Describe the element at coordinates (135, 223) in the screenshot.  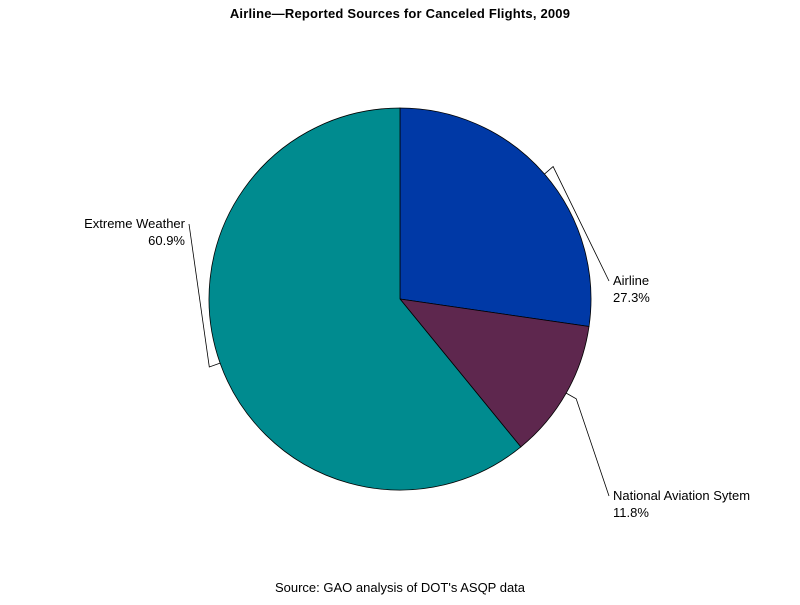
I see `slice-label: Extreme Weather` at that location.